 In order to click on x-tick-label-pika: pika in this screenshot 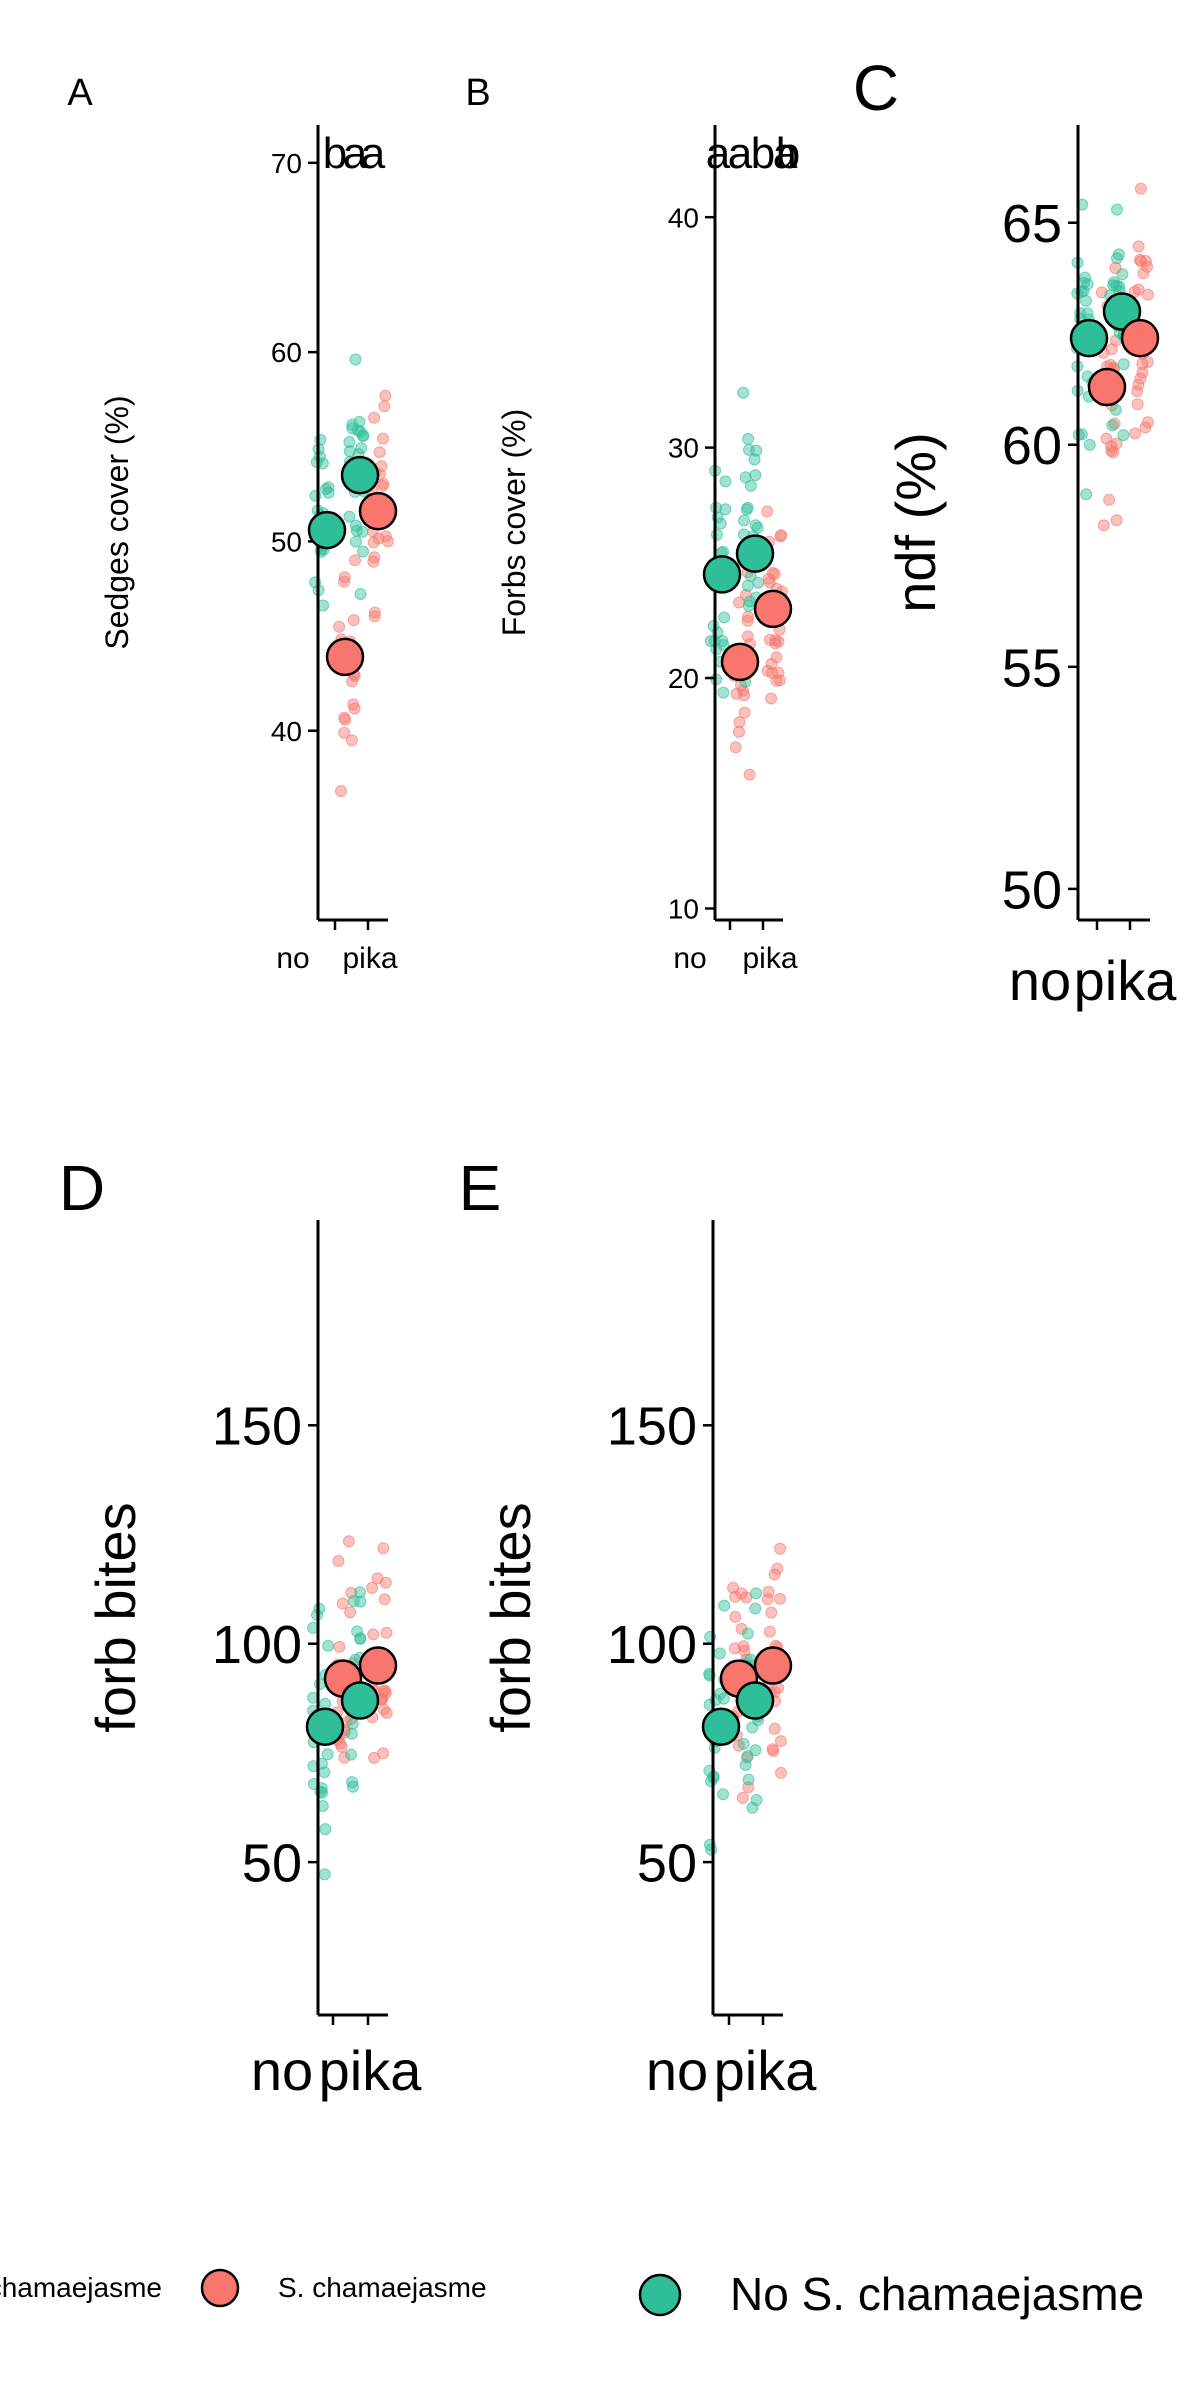, I will do `click(766, 2070)`.